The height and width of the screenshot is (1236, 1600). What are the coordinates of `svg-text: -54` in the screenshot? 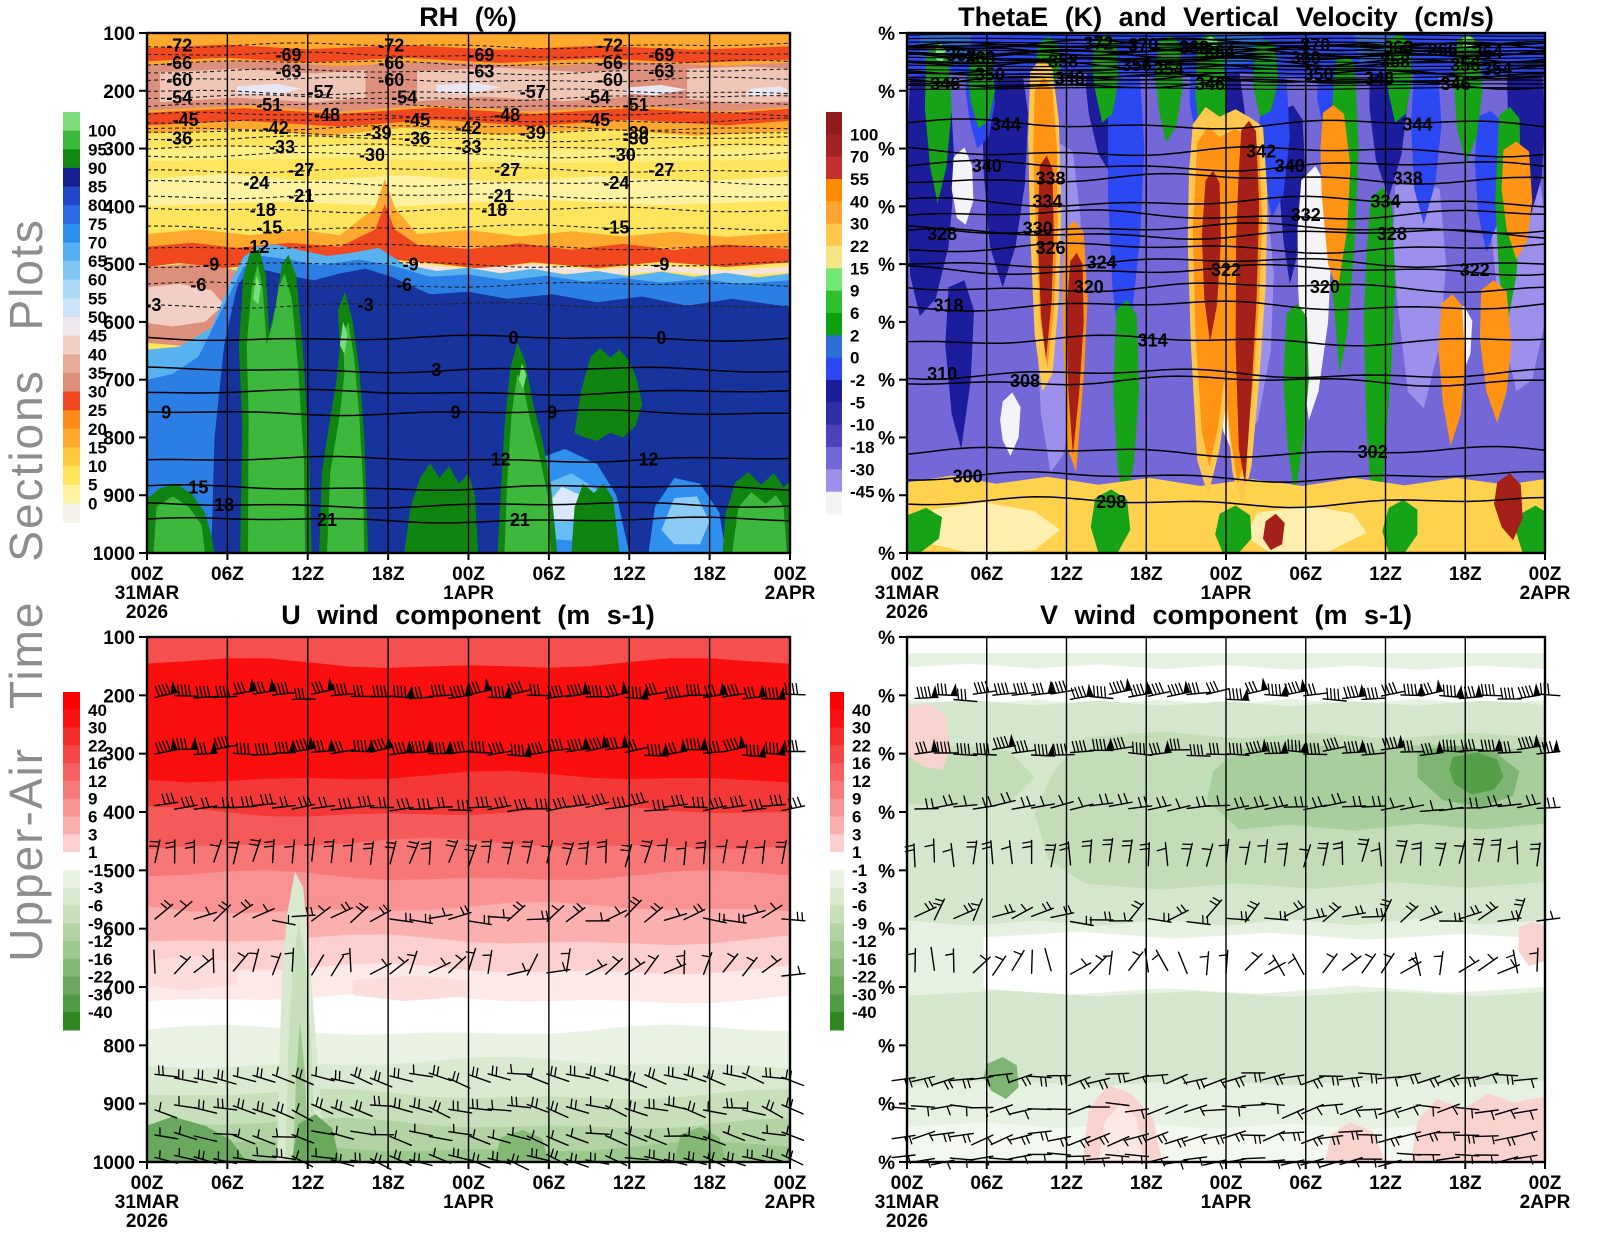 It's located at (597, 98).